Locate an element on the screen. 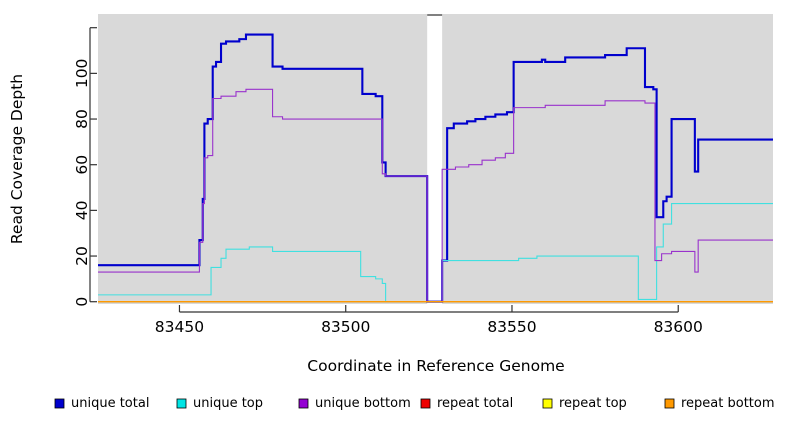  y-axis-tick-label: 60 is located at coordinates (82, 165).